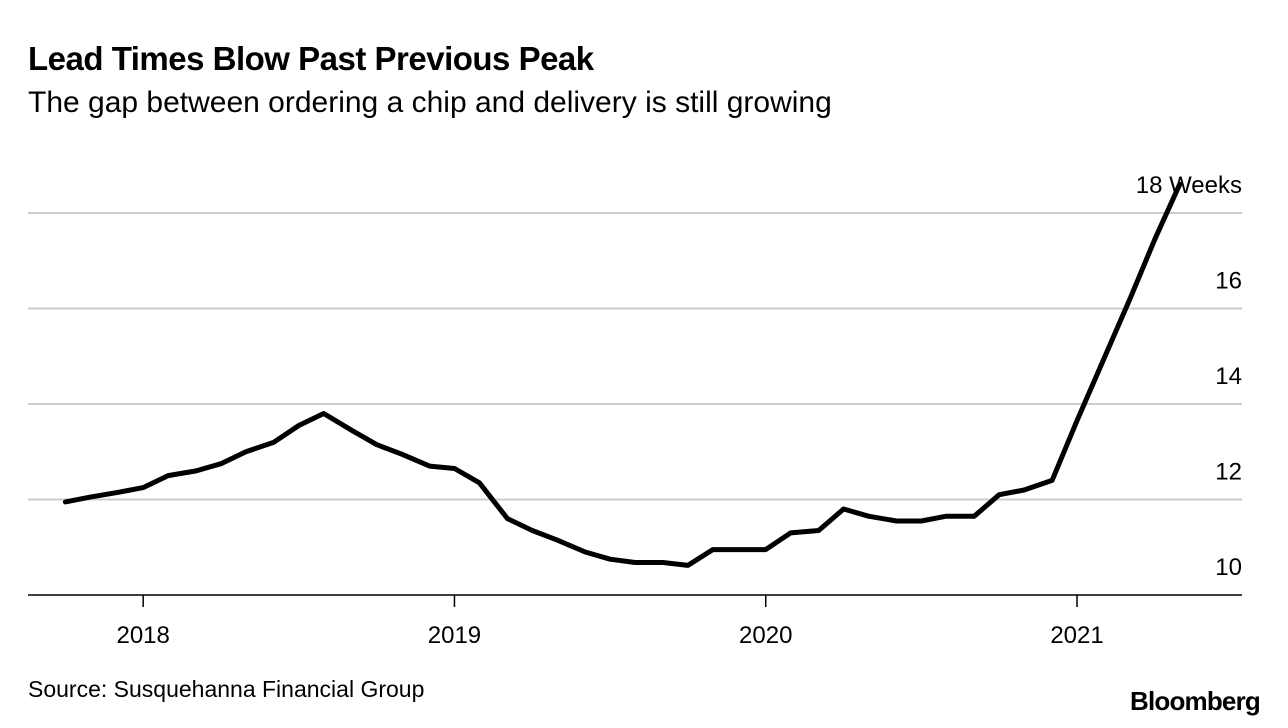  What do you see at coordinates (1228, 376) in the screenshot?
I see `y-tick-label-14: 14` at bounding box center [1228, 376].